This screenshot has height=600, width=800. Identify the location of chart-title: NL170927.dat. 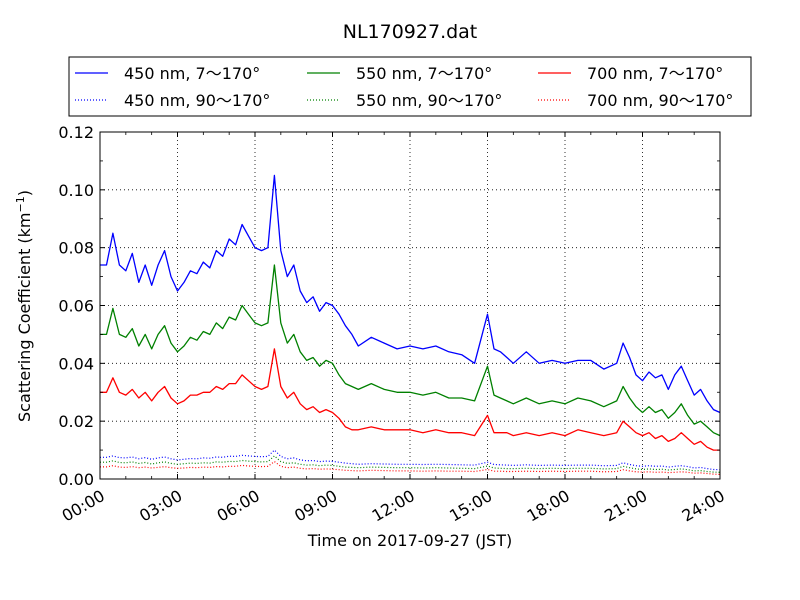
(410, 32).